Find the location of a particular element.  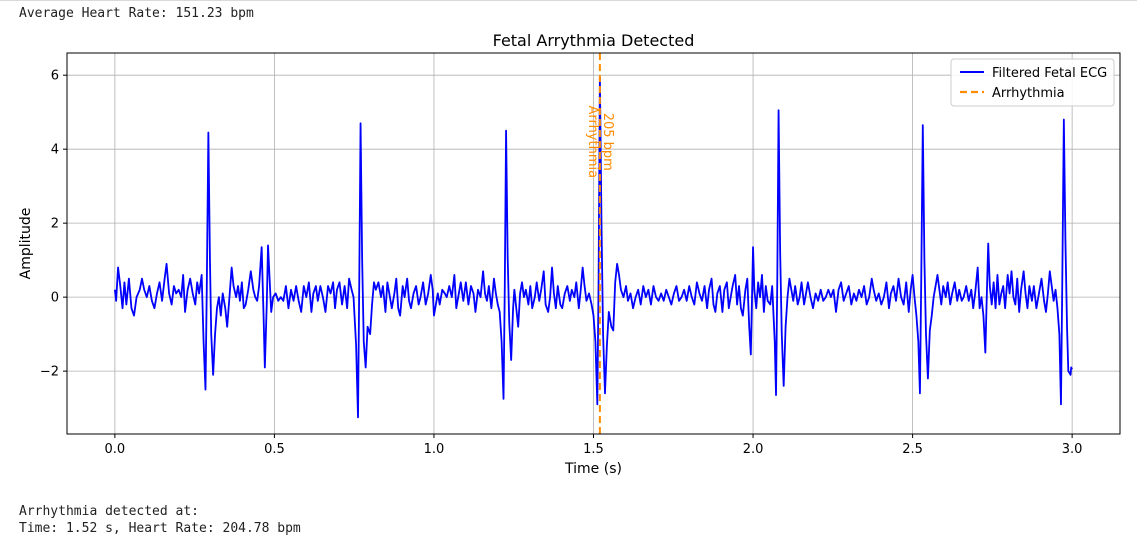

chart-title: Fetal Arrythmia Detected is located at coordinates (594, 40).